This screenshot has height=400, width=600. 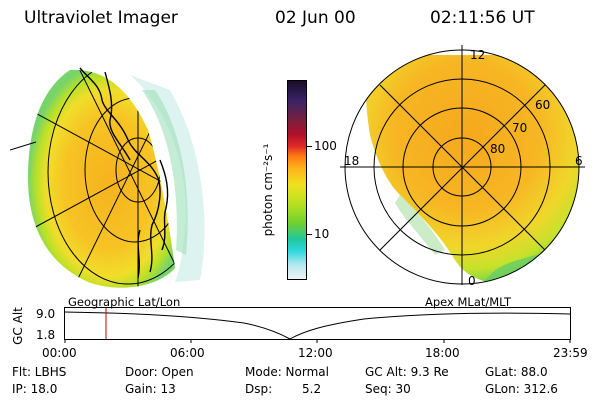 I want to click on info-ip: IP: 18.0, so click(x=35, y=389).